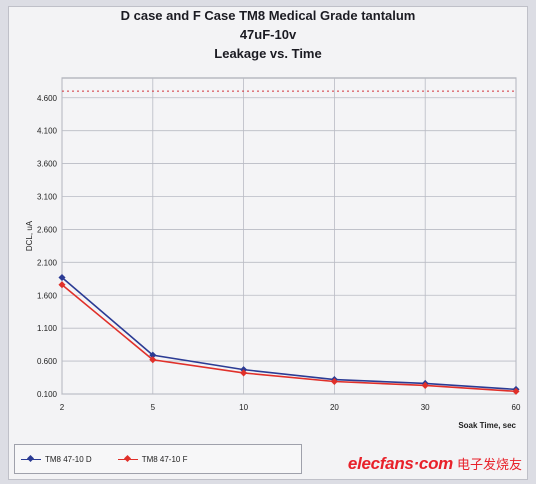 The image size is (536, 484). I want to click on legend-label-f: TM8 47-10 F, so click(164, 459).